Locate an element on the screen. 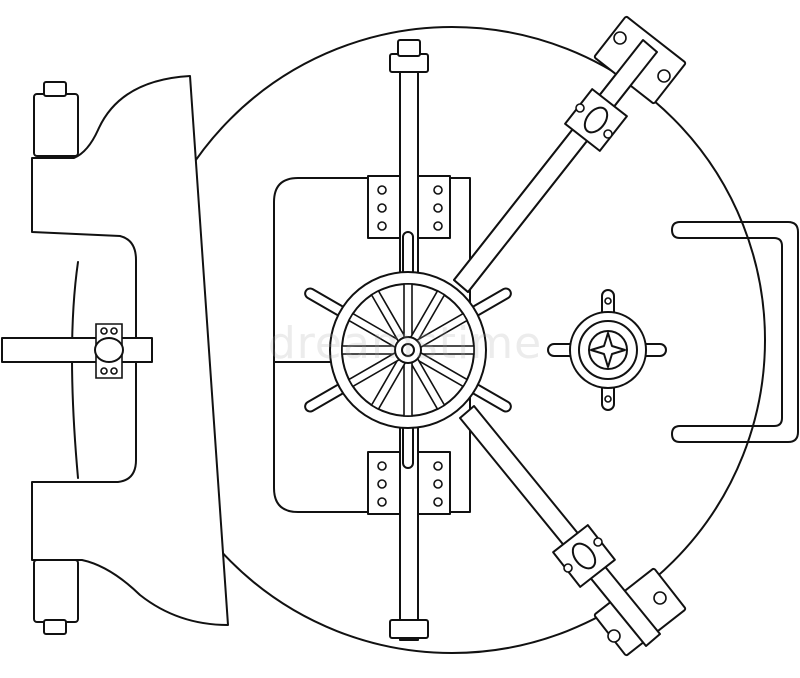 The width and height of the screenshot is (800, 678). vertical-bar-top-knob is located at coordinates (409, 48).